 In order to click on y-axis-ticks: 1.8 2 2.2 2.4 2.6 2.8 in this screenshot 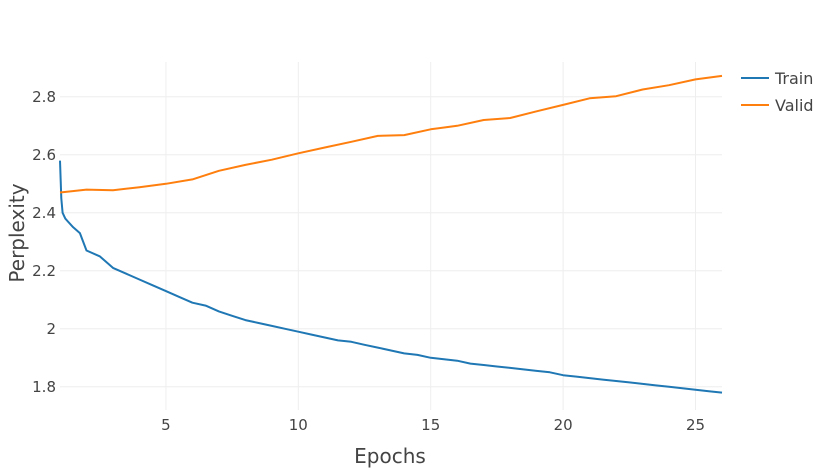, I will do `click(44, 242)`.